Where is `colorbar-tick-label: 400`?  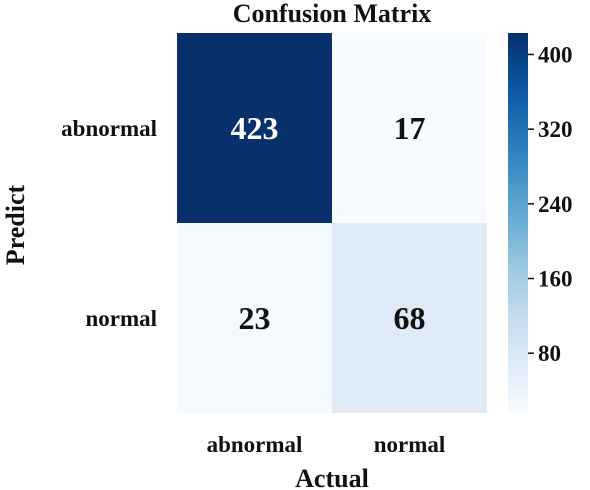 colorbar-tick-label: 400 is located at coordinates (555, 54).